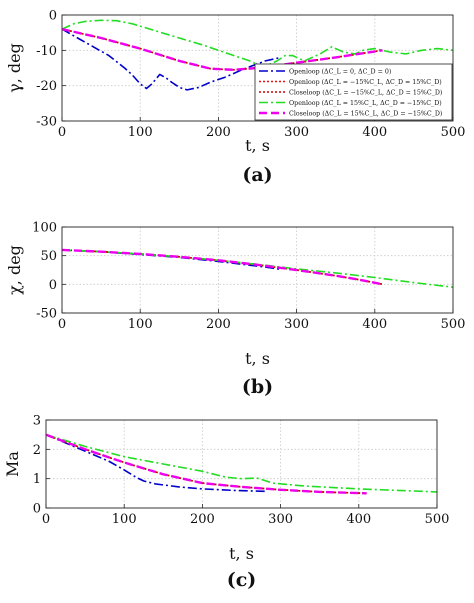  Describe the element at coordinates (14, 270) in the screenshot. I see `y-axis-label: χ, deg` at that location.